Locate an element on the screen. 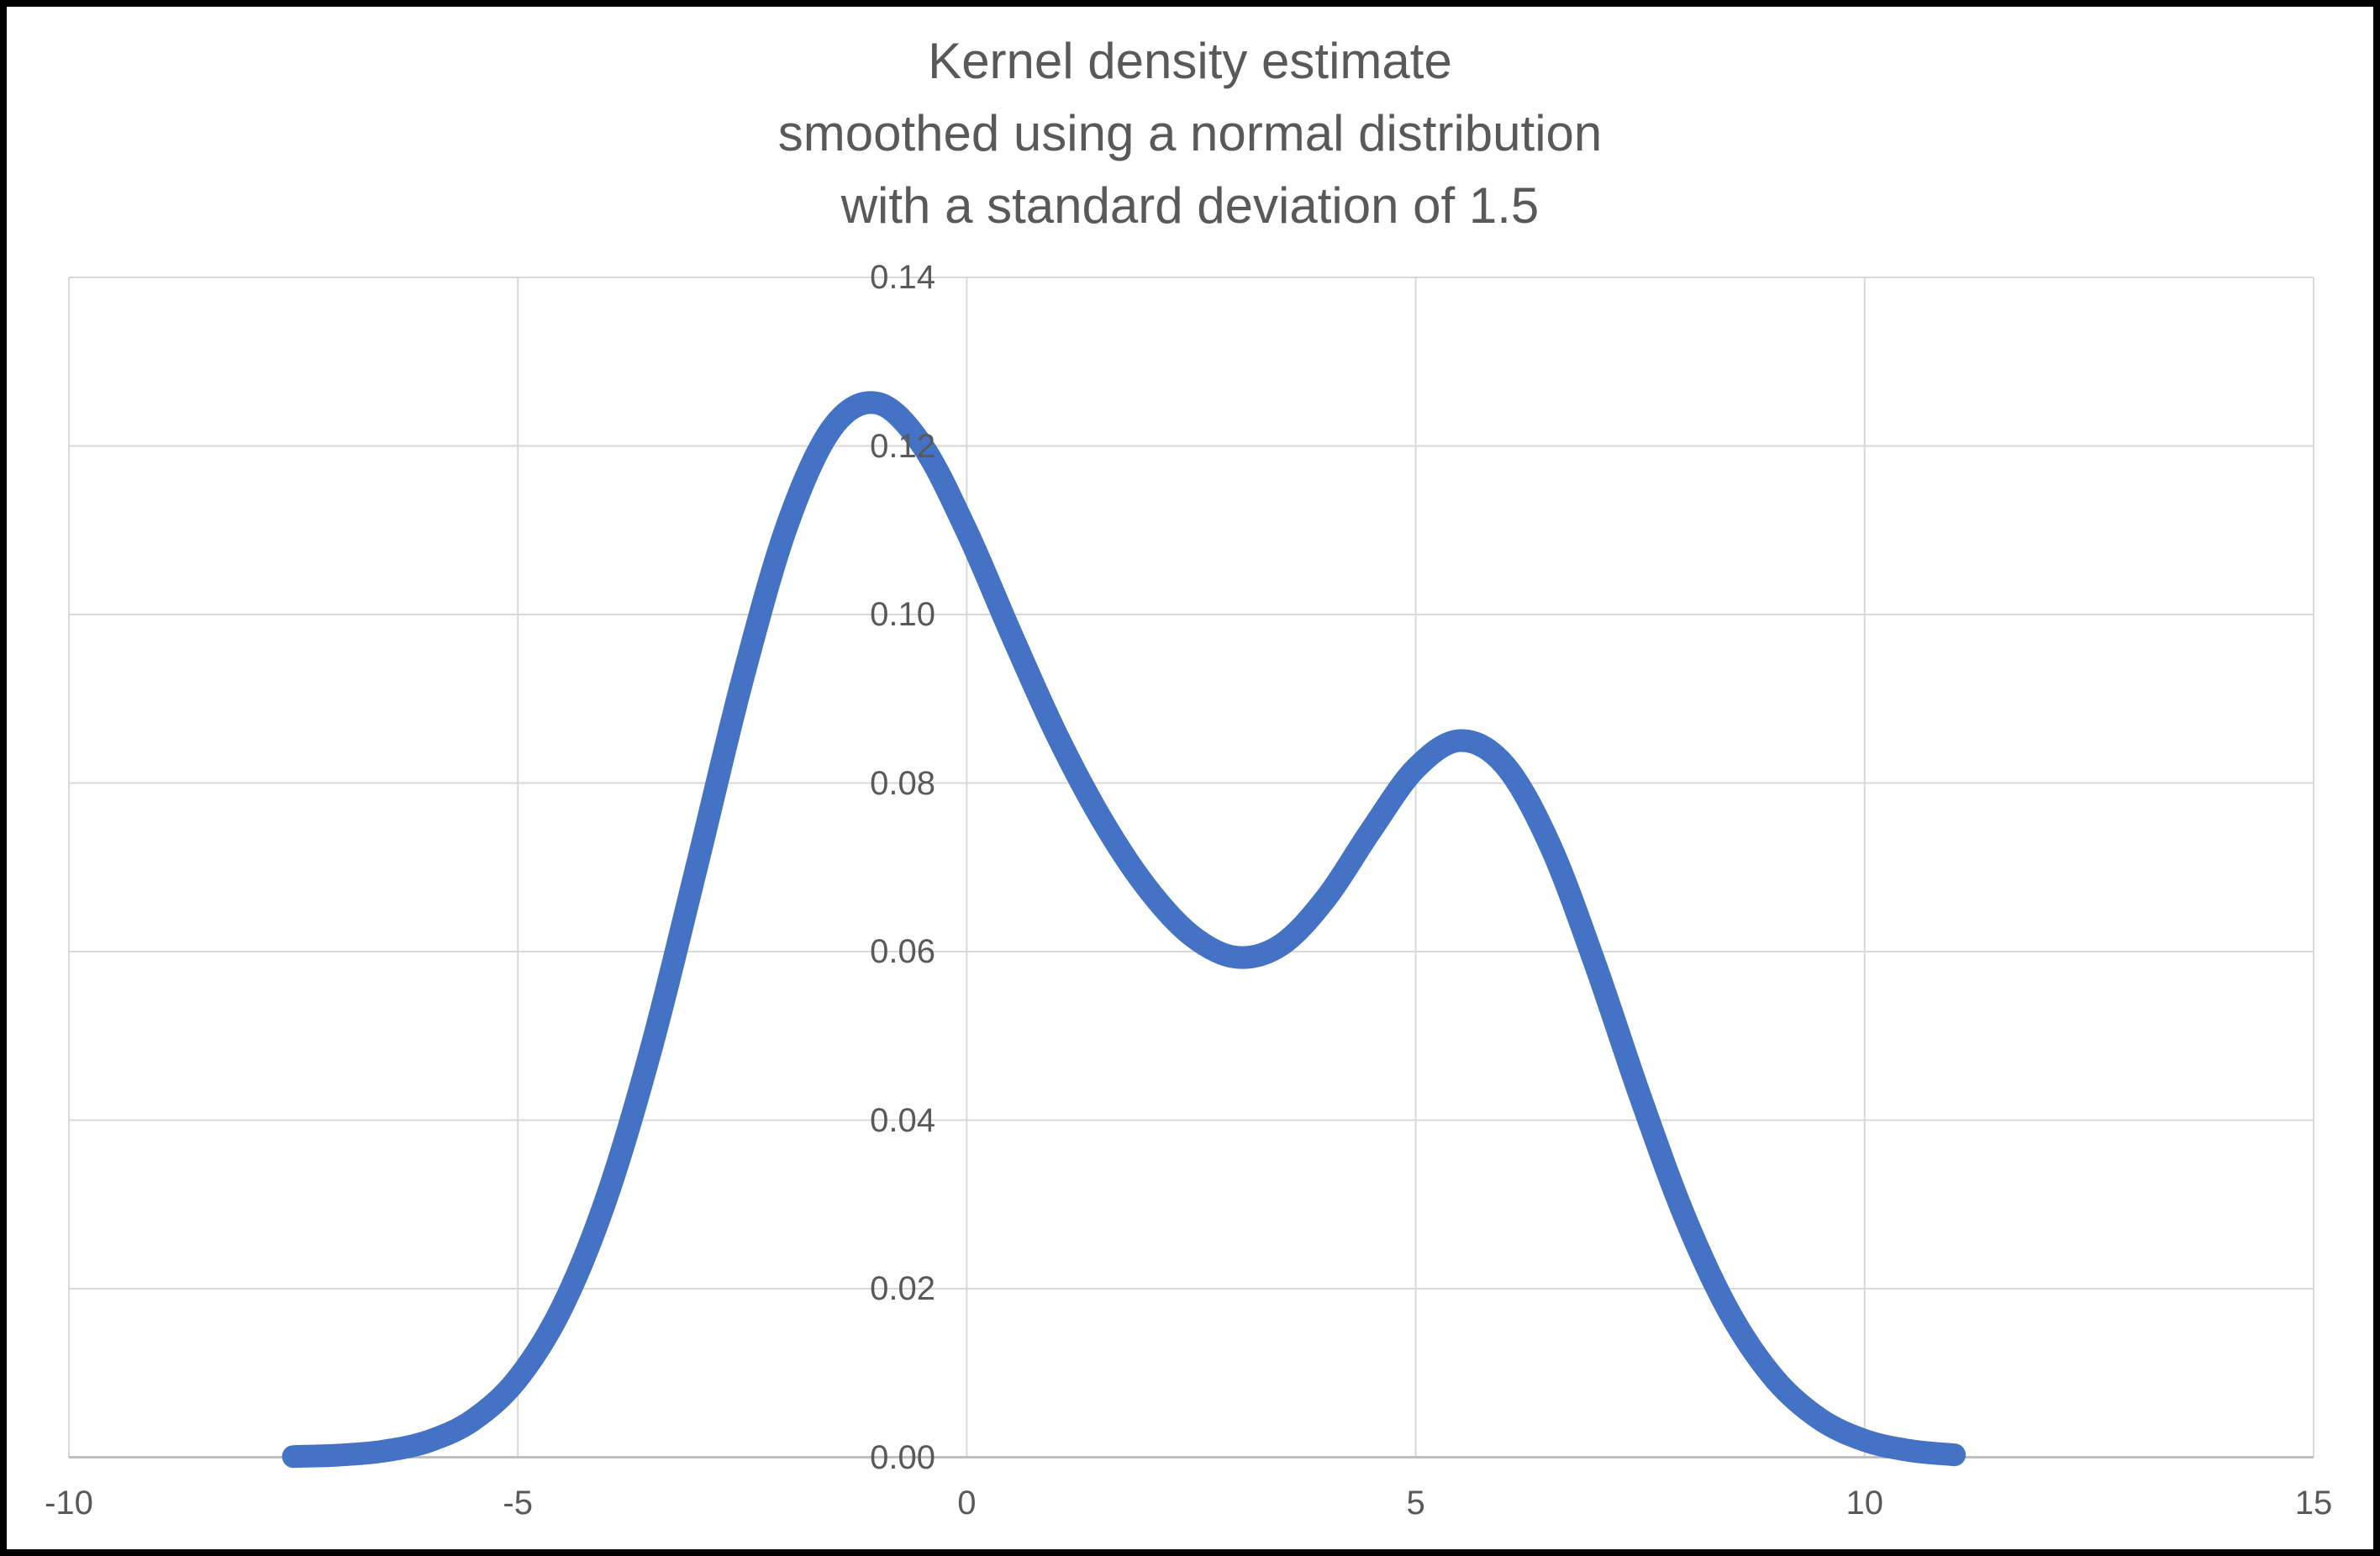 The image size is (2380, 1556). x-axis-tick-label: -10 is located at coordinates (69, 1503).